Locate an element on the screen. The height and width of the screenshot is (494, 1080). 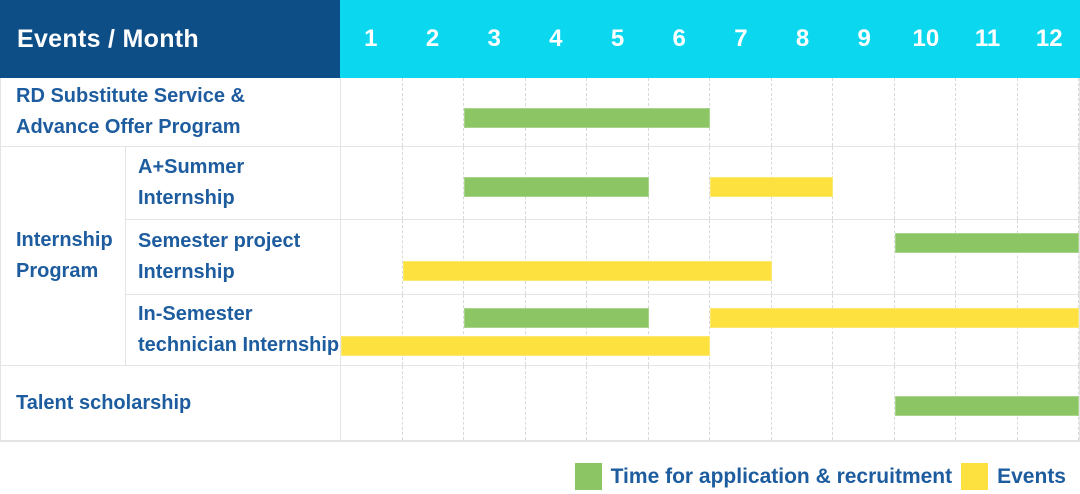
row-label-line: In-Semester is located at coordinates (195, 314).